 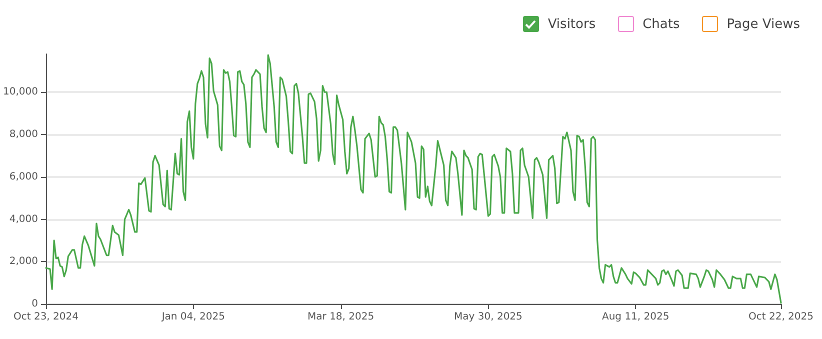 What do you see at coordinates (23, 262) in the screenshot?
I see `y-tick-label: 2,000` at bounding box center [23, 262].